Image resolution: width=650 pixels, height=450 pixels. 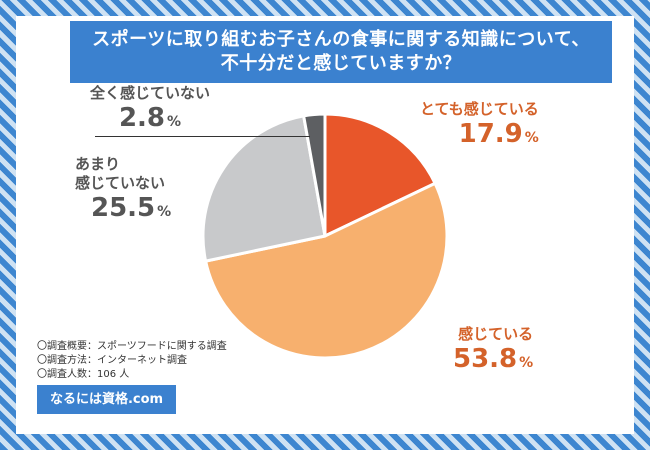 What do you see at coordinates (106, 399) in the screenshot?
I see `brand-badge: なるには資格.com` at bounding box center [106, 399].